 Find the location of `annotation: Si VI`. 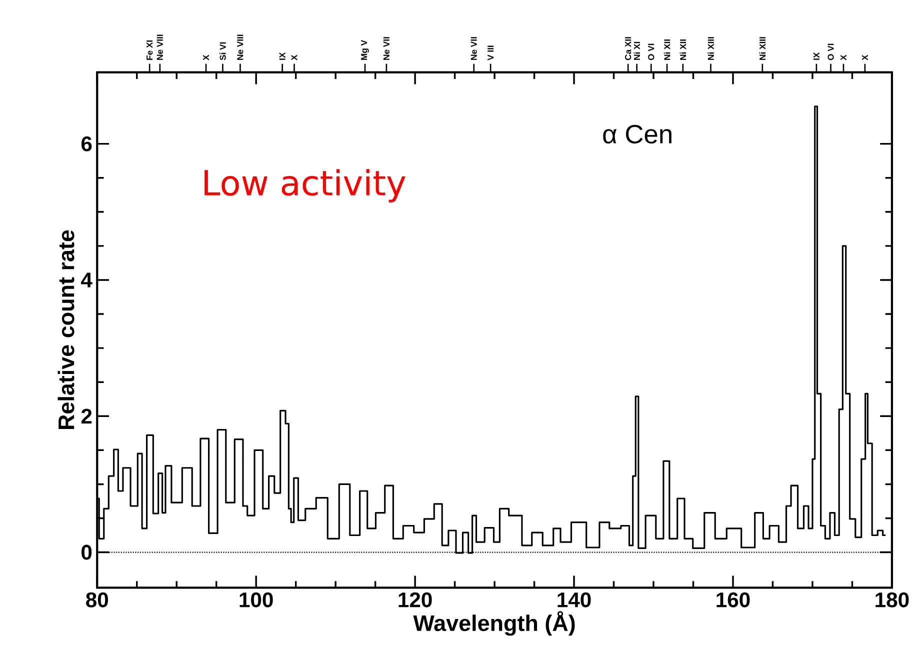

annotation: Si VI is located at coordinates (223, 51).